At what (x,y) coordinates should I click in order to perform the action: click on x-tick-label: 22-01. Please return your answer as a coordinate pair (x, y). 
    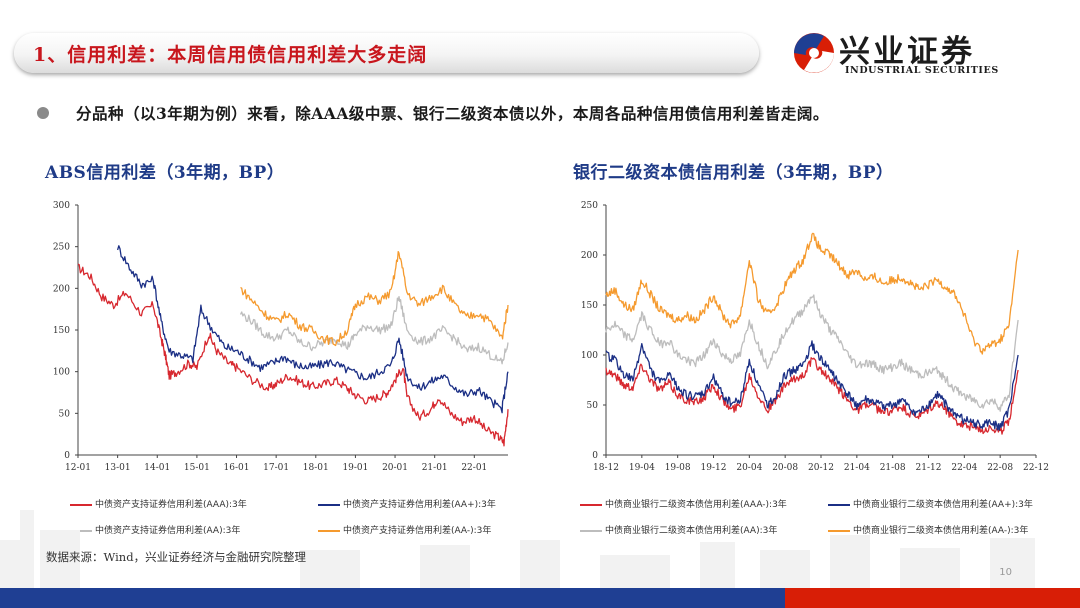
    Looking at the image, I should click on (474, 468).